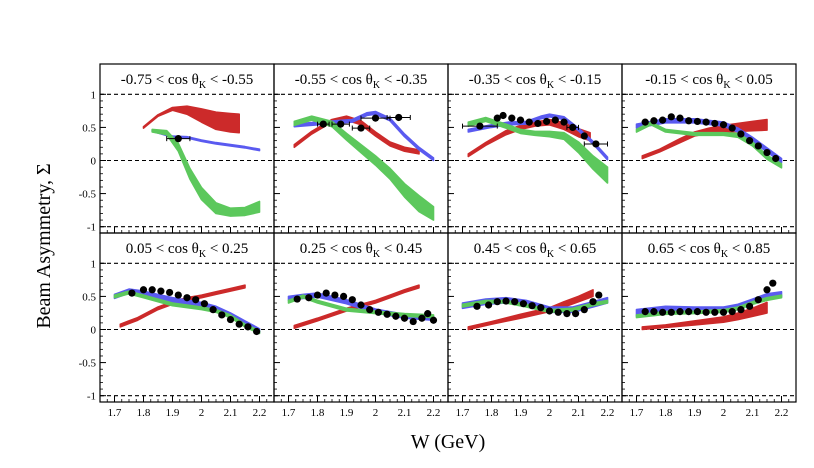 This screenshot has height=468, width=814. I want to click on y-tick-label: 1, so click(94, 264).